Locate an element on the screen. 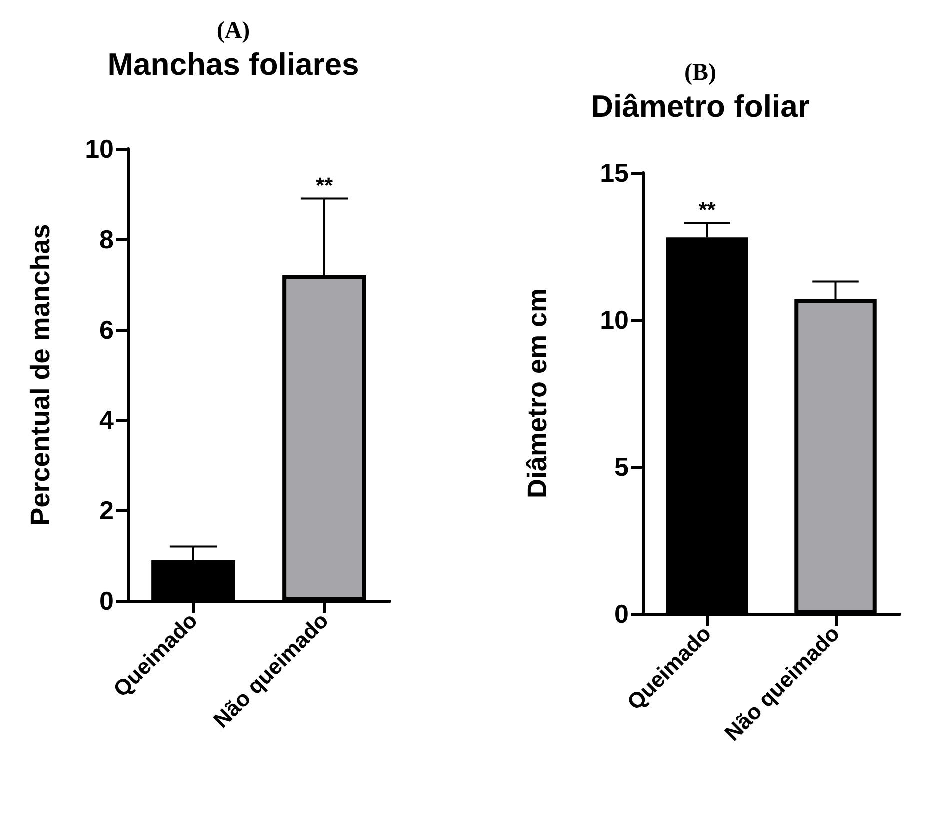 The image size is (934, 823). y-tick-label: 5 is located at coordinates (621, 467).